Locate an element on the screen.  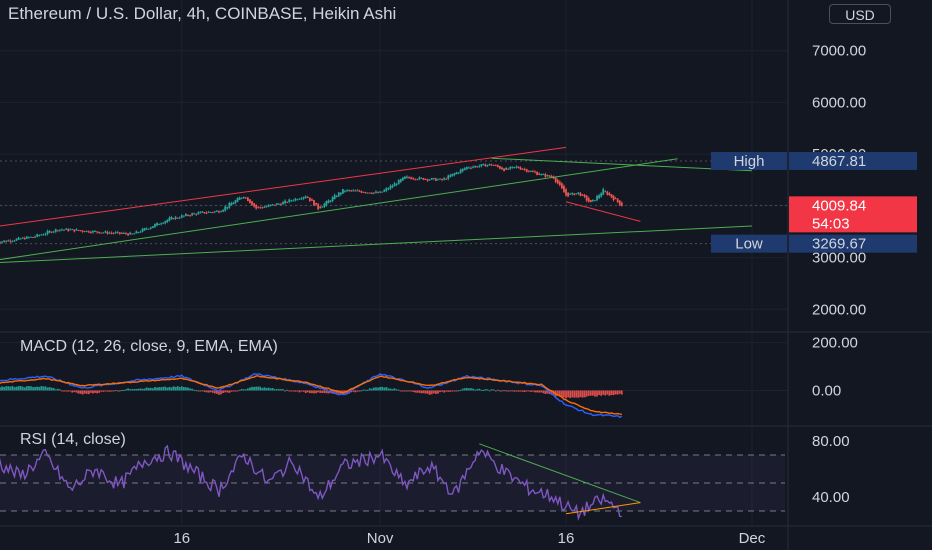
macd-pane is located at coordinates (311, 396).